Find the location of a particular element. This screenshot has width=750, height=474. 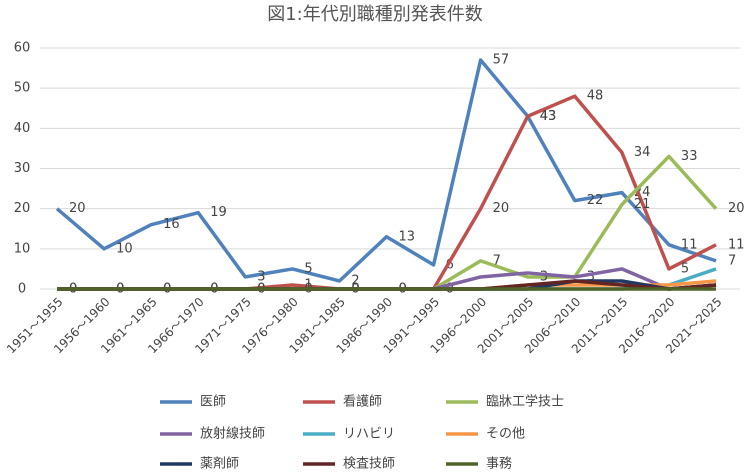

y-tick-label: 10 is located at coordinates (22, 248).